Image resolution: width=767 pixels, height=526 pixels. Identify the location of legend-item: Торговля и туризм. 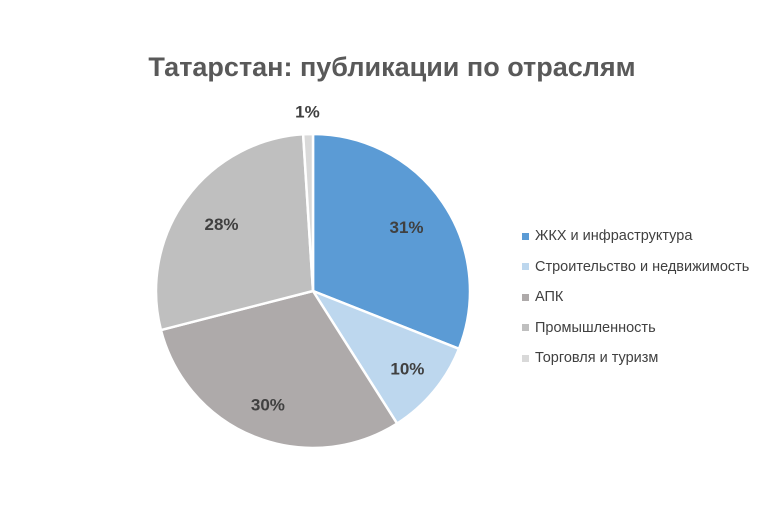
(635, 358).